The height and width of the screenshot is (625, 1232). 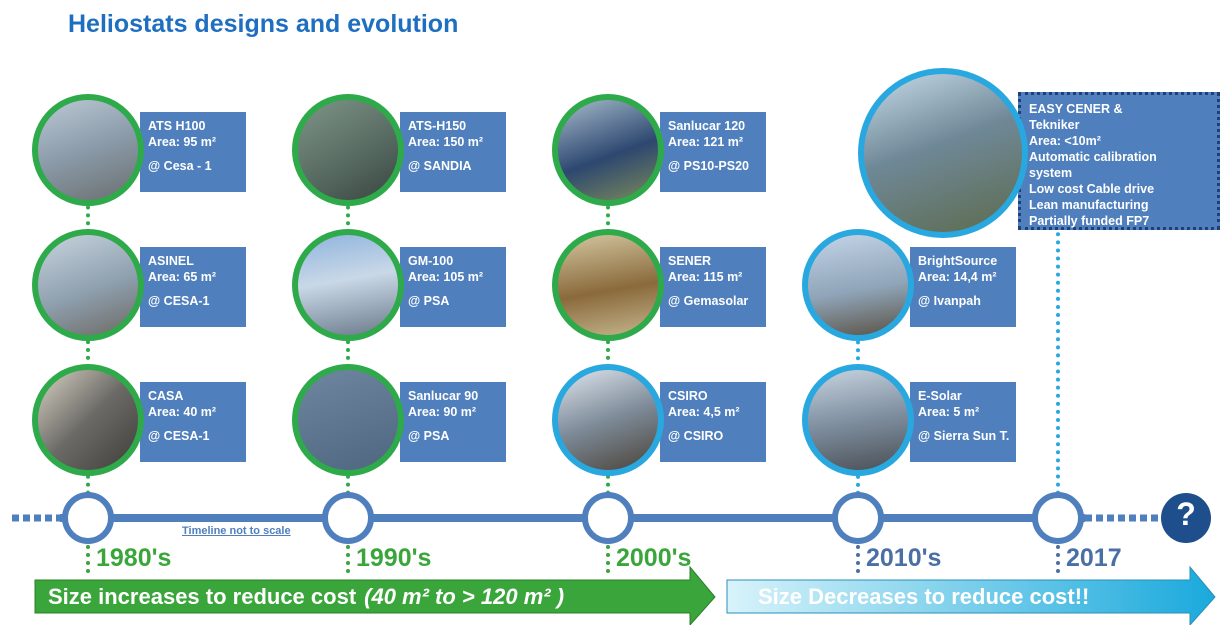 What do you see at coordinates (236, 531) in the screenshot?
I see `timeline-note: Timeline not to scale` at bounding box center [236, 531].